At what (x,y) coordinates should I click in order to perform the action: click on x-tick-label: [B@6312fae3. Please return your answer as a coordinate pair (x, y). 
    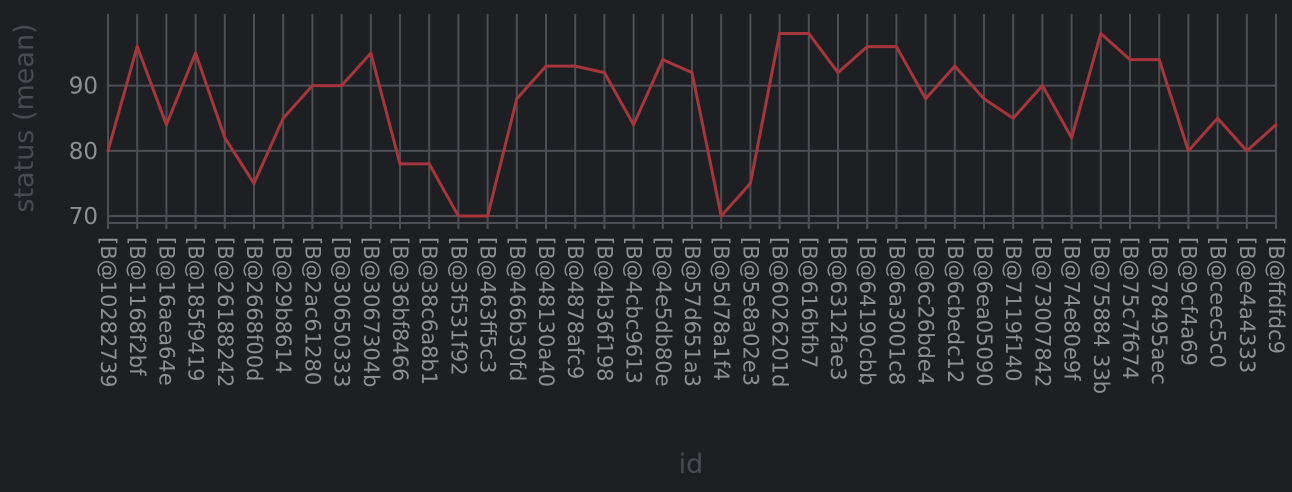
    Looking at the image, I should click on (838, 309).